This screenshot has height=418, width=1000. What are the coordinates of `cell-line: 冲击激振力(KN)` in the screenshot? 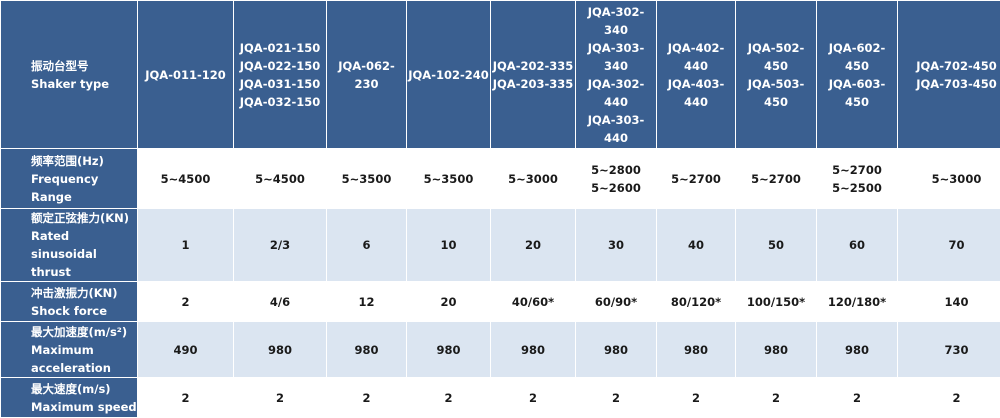 It's located at (84, 293).